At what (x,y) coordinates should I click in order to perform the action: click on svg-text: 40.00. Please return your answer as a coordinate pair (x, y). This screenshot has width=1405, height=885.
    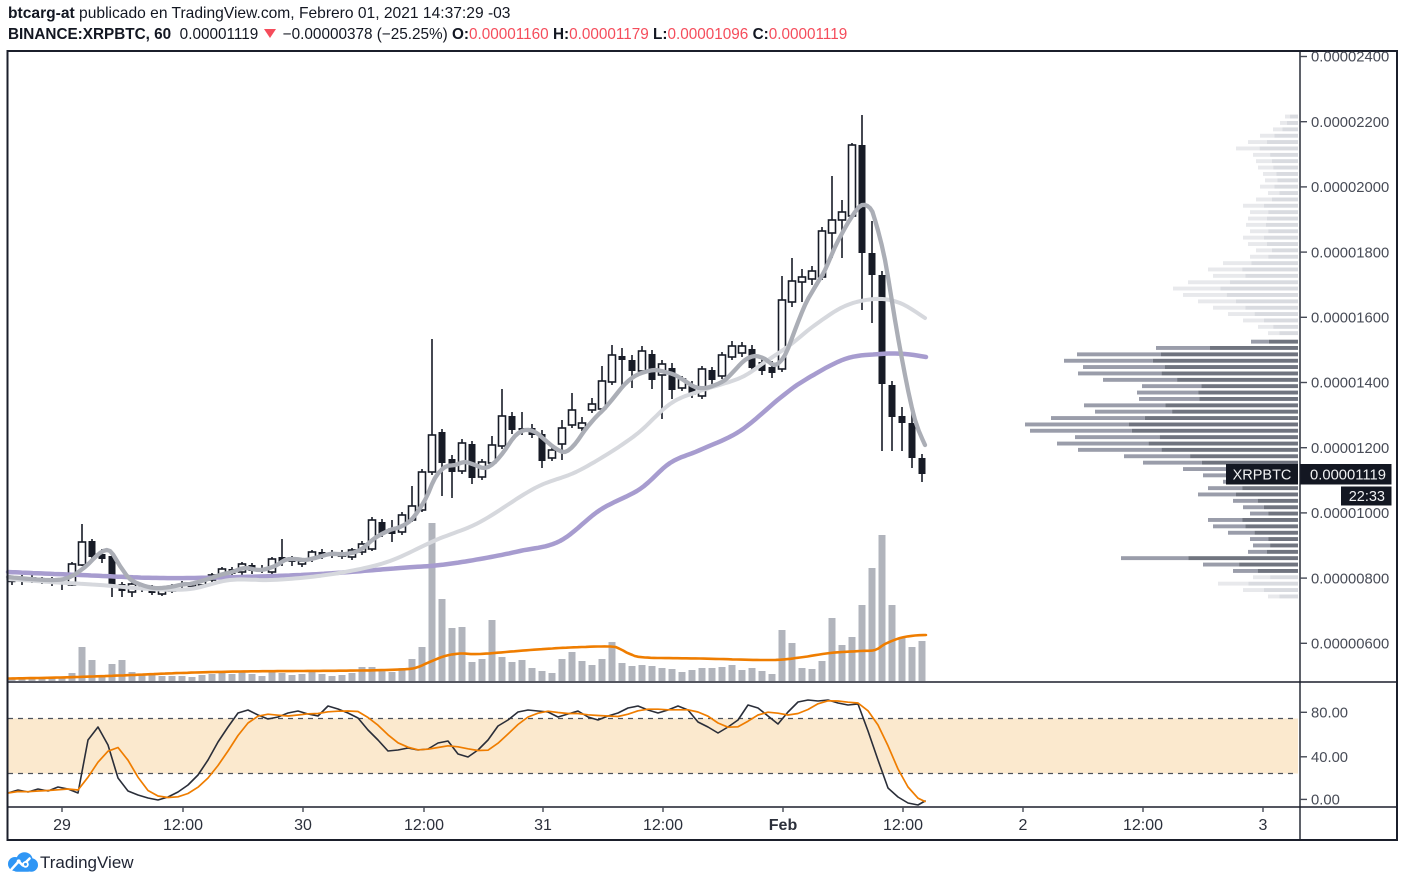
    Looking at the image, I should click on (1329, 758).